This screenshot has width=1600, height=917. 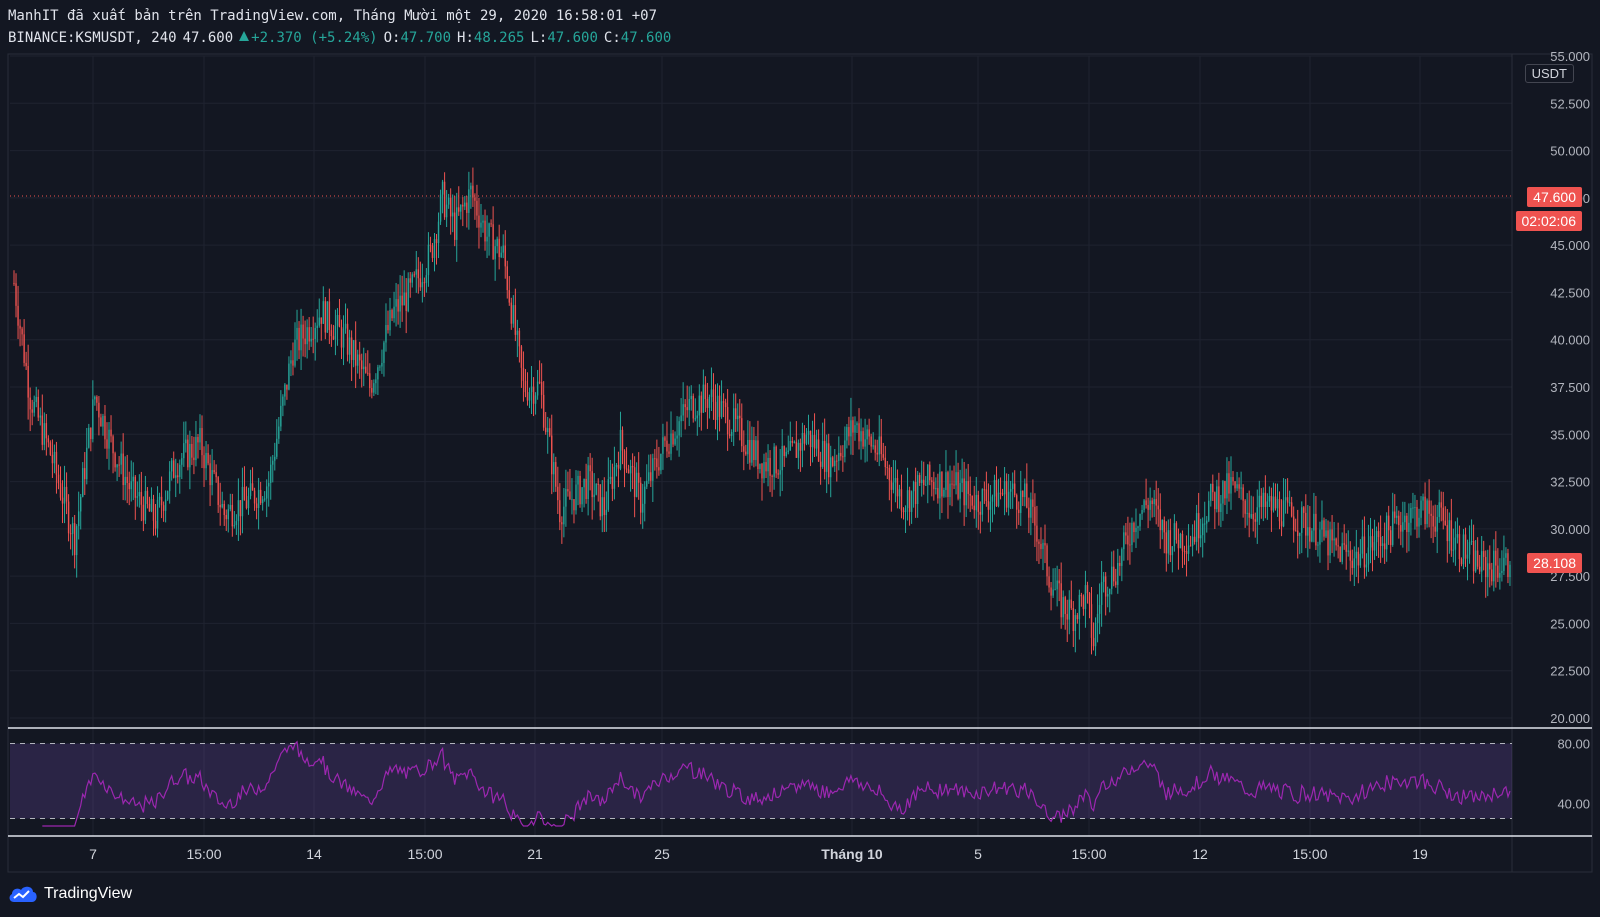 I want to click on tradingview-logo: TradingView, so click(x=70, y=894).